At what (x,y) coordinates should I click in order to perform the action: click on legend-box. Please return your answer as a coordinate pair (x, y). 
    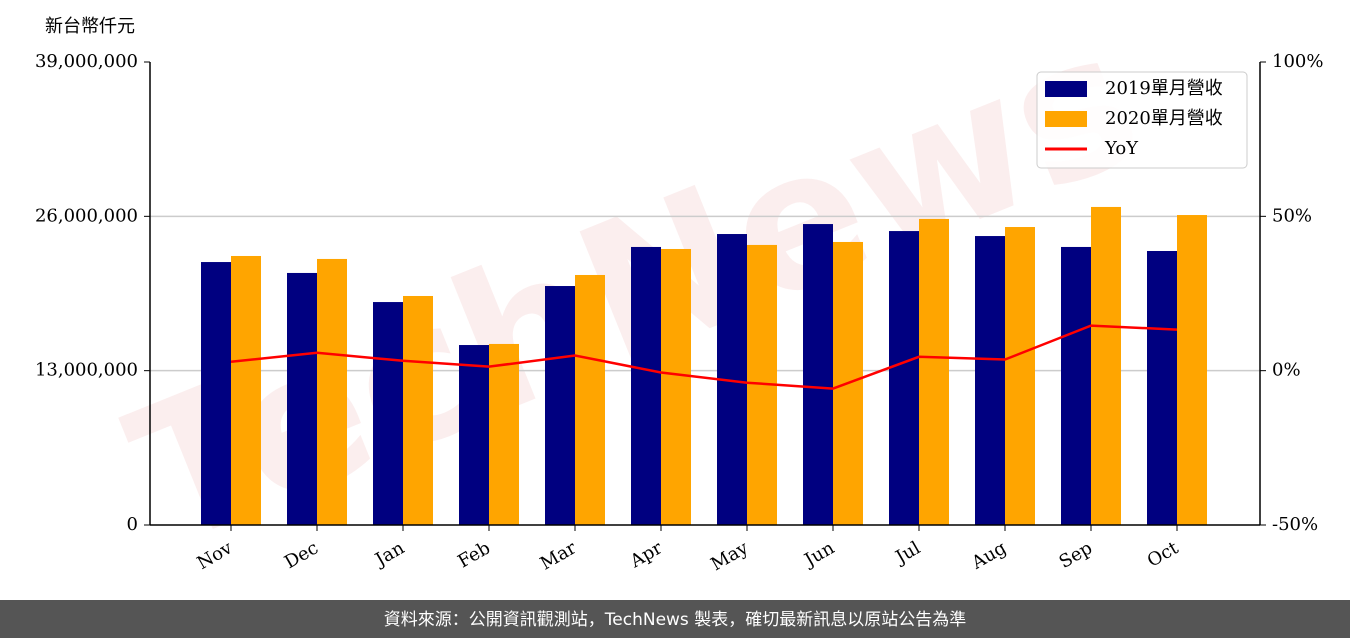
    Looking at the image, I should click on (1142, 120).